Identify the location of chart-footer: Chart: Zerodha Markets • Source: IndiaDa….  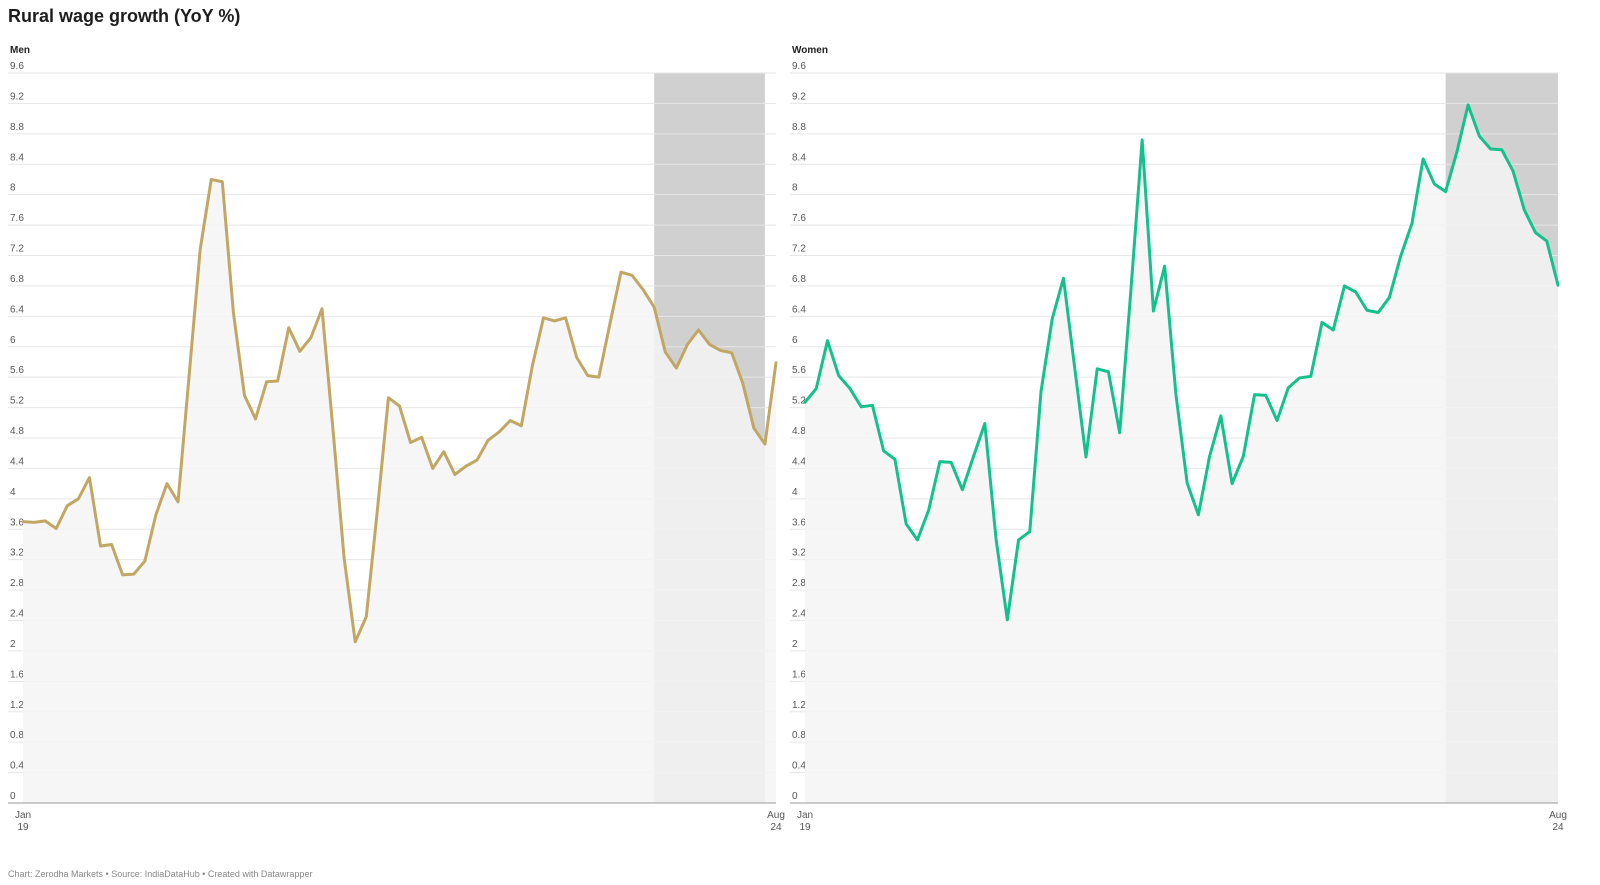
(160, 874).